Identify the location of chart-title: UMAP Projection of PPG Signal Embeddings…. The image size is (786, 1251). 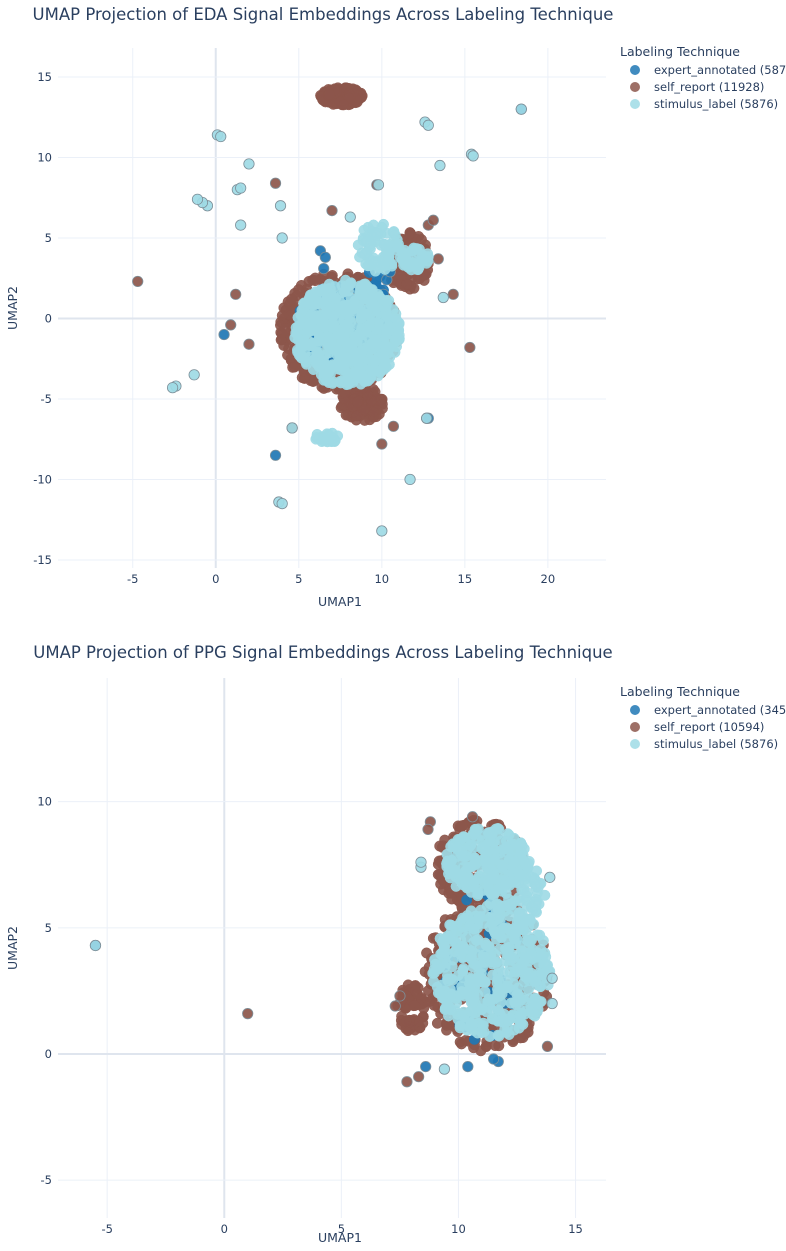
(322, 652).